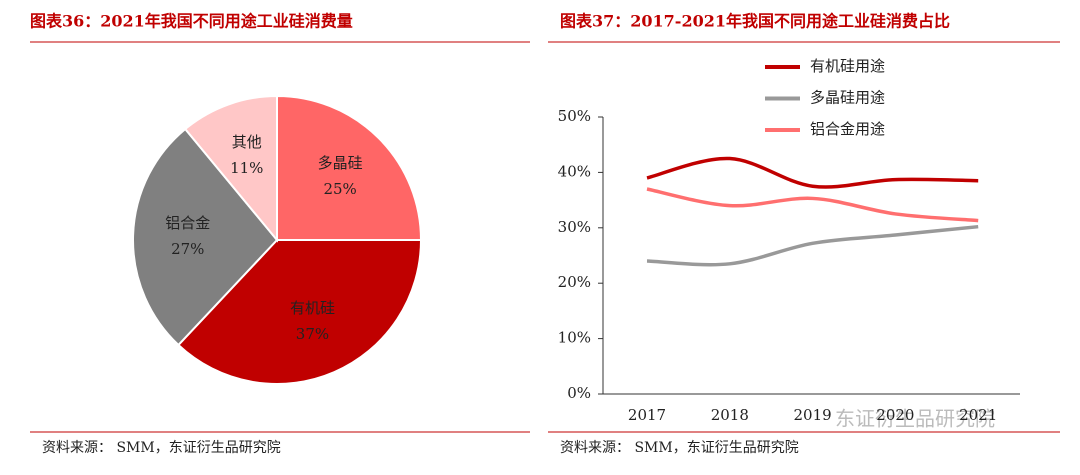 The image size is (1080, 475). What do you see at coordinates (246, 168) in the screenshot?
I see `value-label: 11%` at bounding box center [246, 168].